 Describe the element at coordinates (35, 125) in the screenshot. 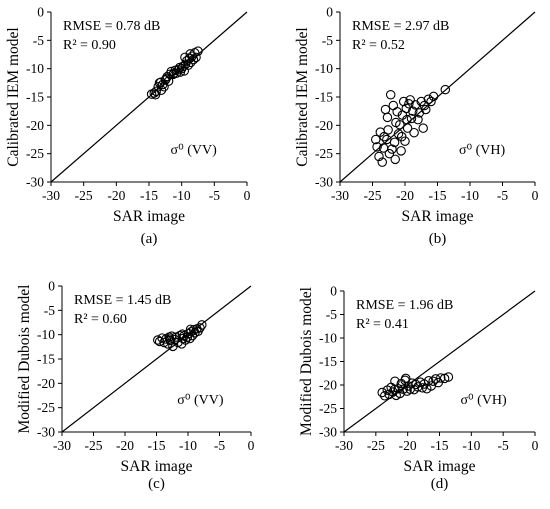

I see `y-tick-label: -20` at that location.